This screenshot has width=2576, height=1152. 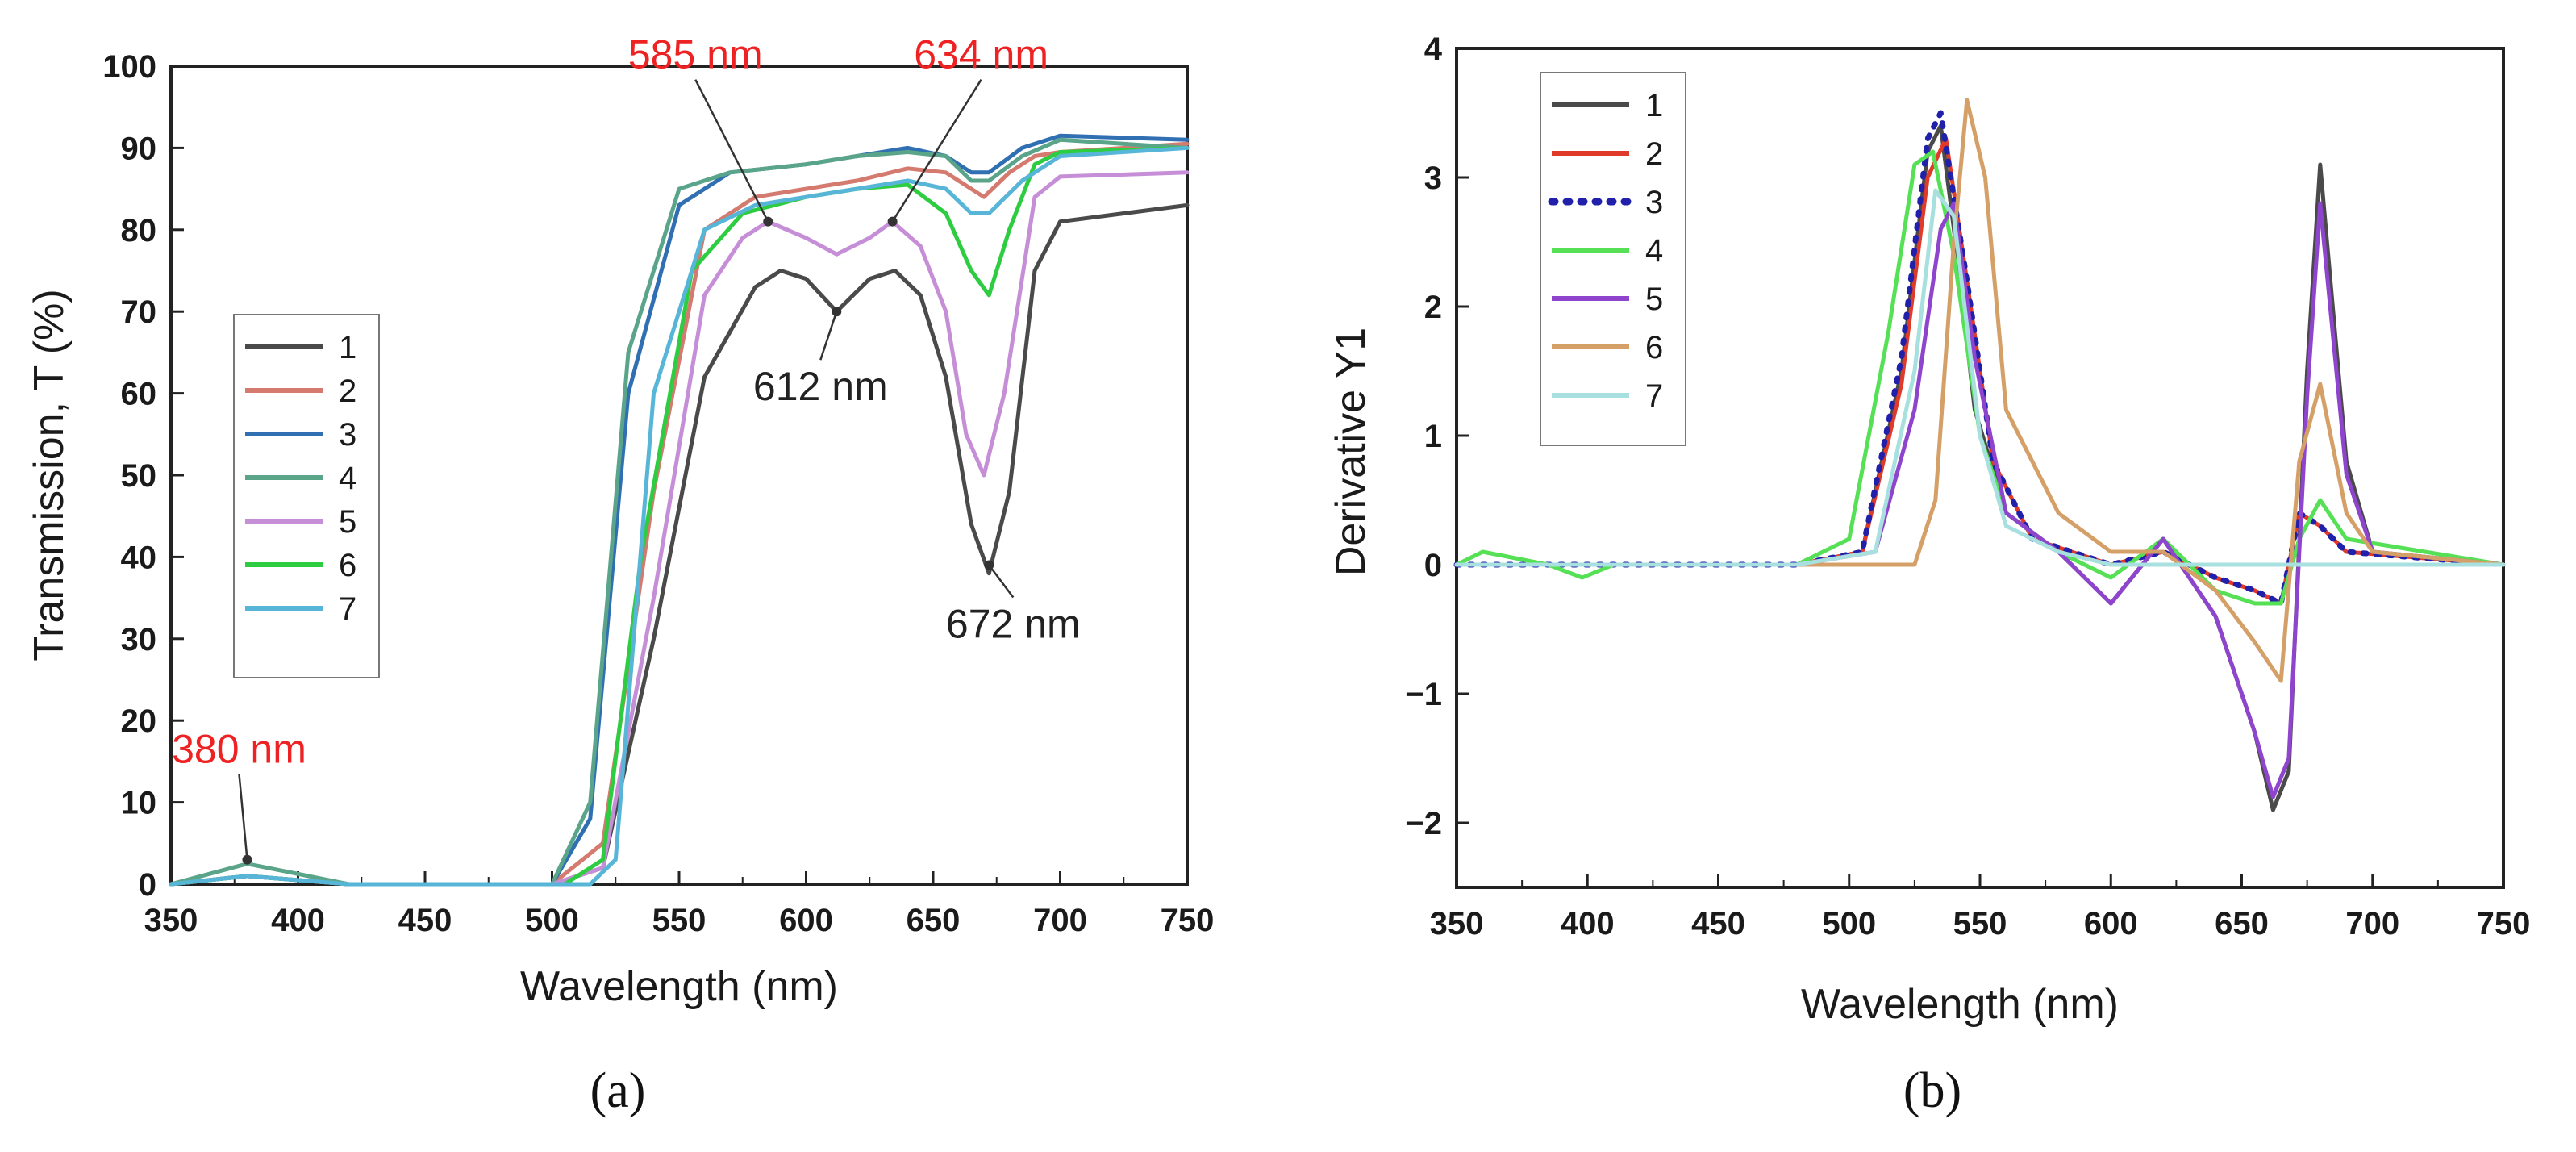 What do you see at coordinates (139, 476) in the screenshot?
I see `panel-a-y-tick-label: 50` at bounding box center [139, 476].